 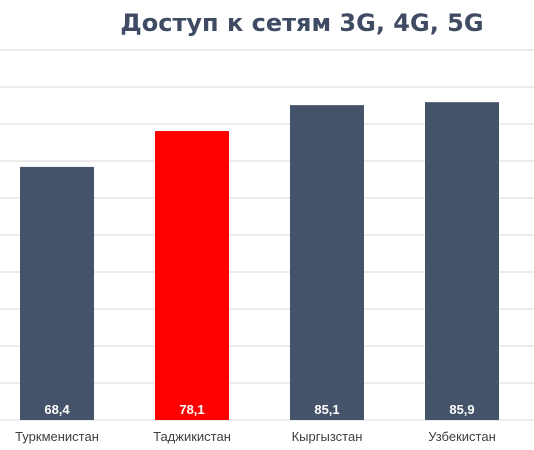 What do you see at coordinates (301, 23) in the screenshot?
I see `chart-title: Доступ к сетям 3G, 4G, 5G` at bounding box center [301, 23].